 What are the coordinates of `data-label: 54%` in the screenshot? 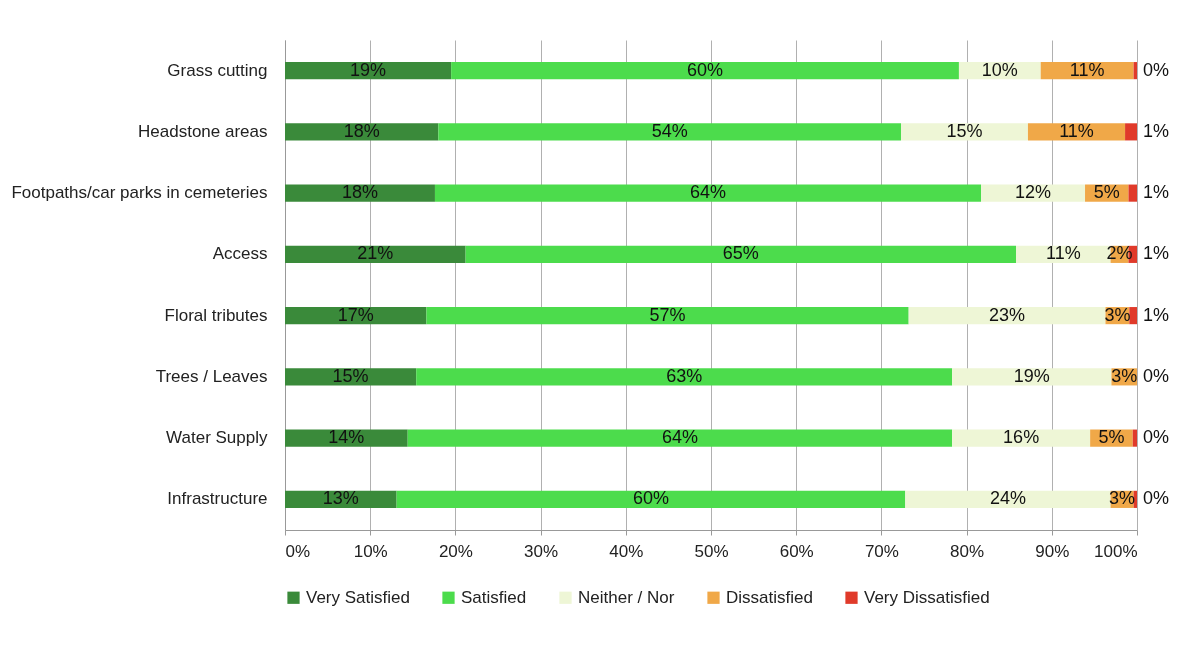 It's located at (669, 130).